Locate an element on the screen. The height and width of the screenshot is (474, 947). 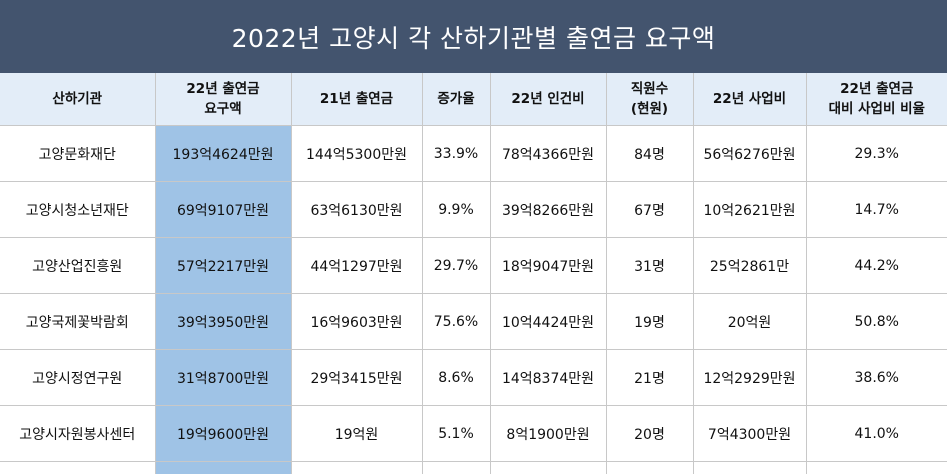
cell-22-personnel-cost: 10억4424만원 is located at coordinates (548, 322).